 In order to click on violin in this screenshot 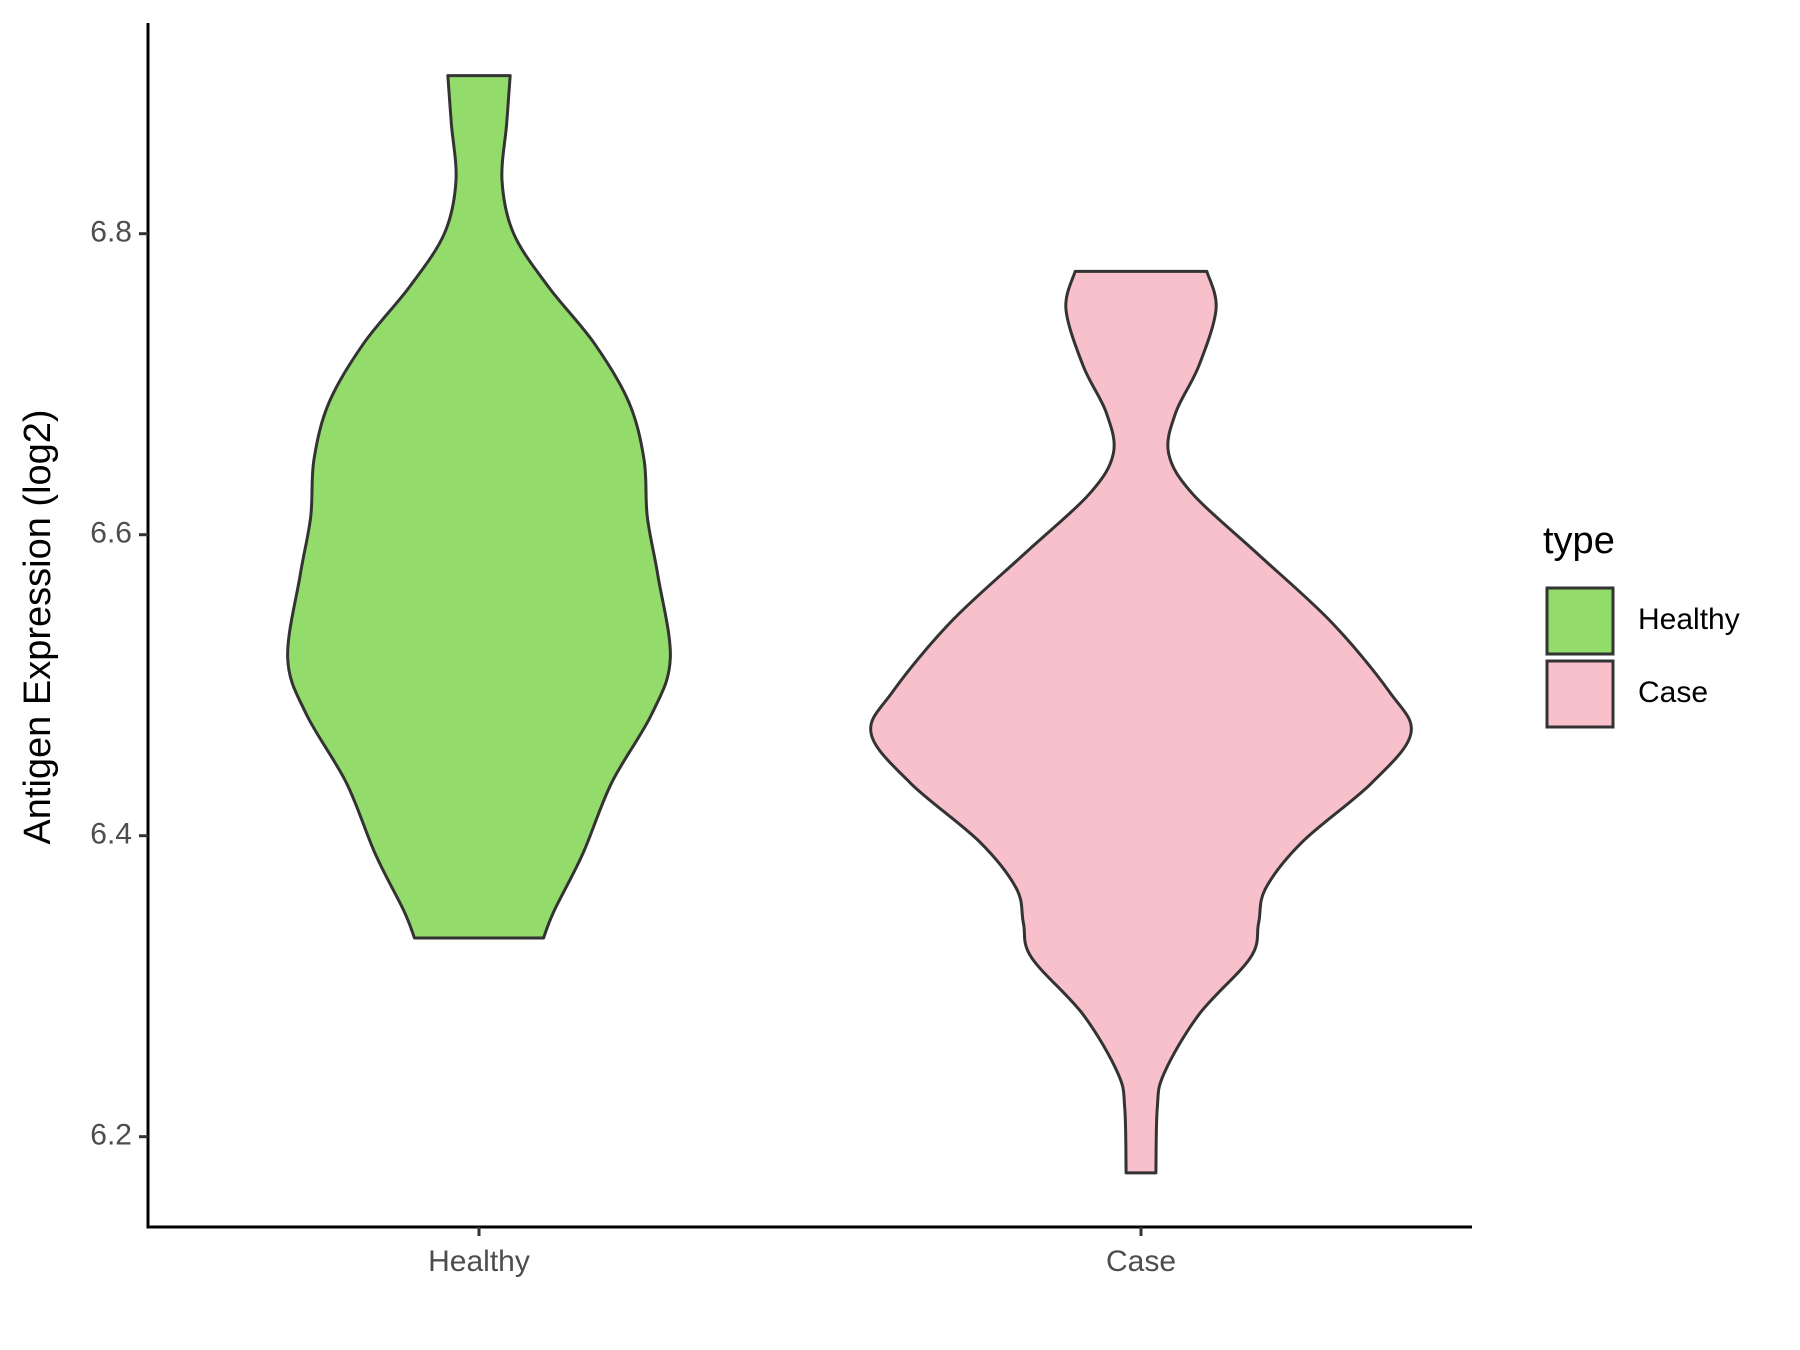, I will do `click(479, 507)`.